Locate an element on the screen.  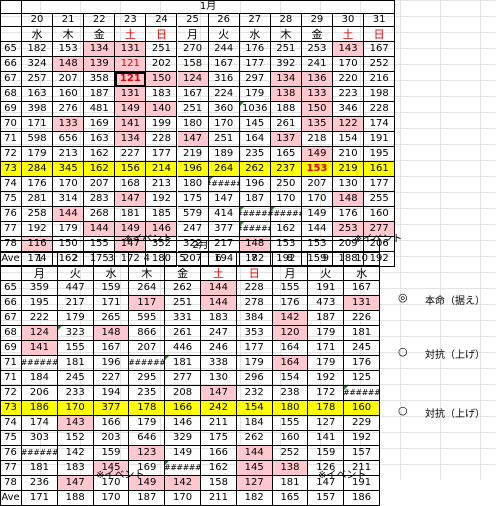
table-cell: 255 is located at coordinates (380, 199).